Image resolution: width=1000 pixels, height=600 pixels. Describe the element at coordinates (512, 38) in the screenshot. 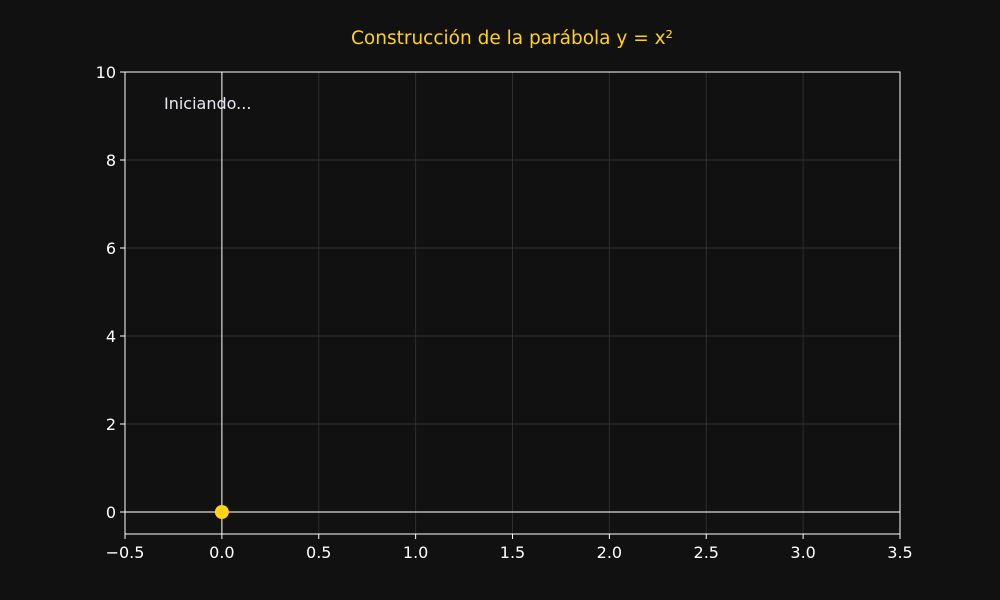

I see `chart-title: Construcción de la parábola y = x²` at that location.